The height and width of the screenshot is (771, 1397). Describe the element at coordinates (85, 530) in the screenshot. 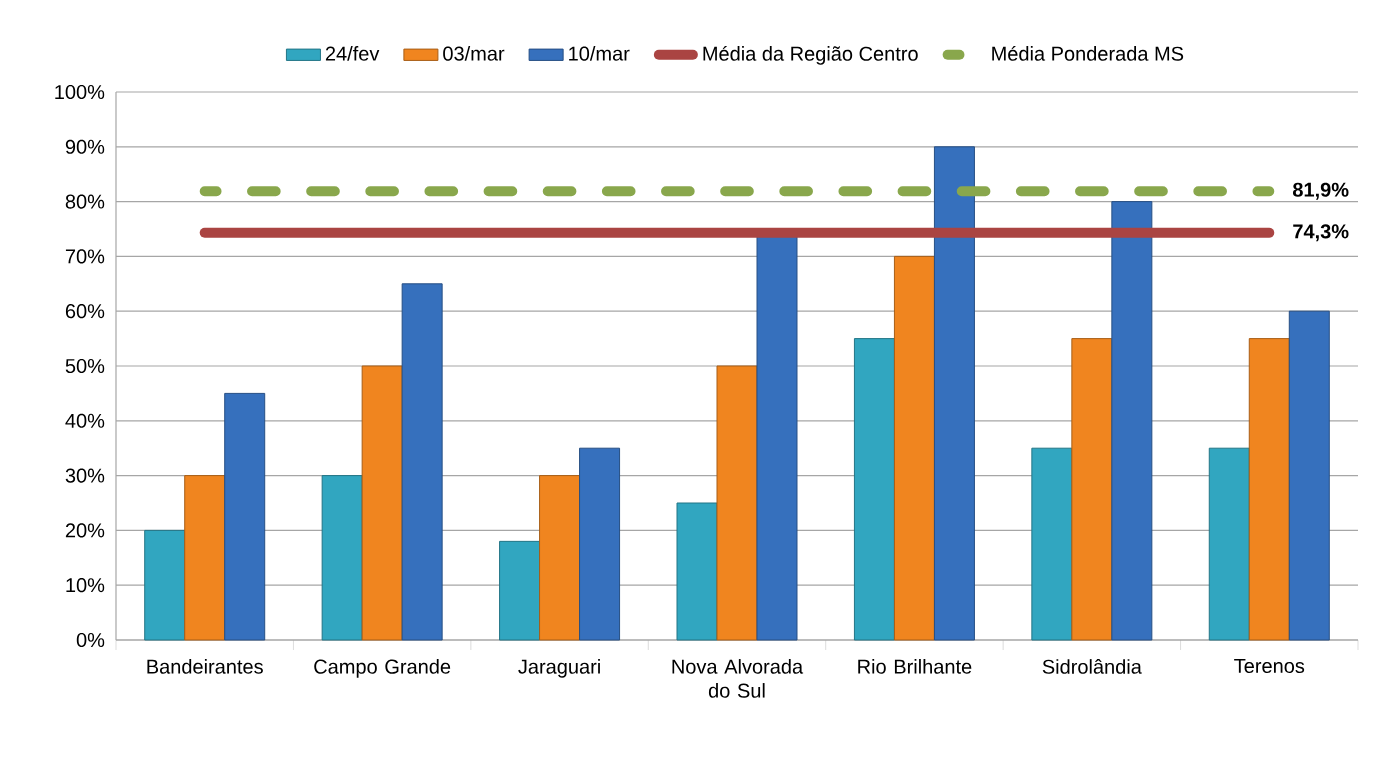

I see `y-tick-label: 20%` at that location.